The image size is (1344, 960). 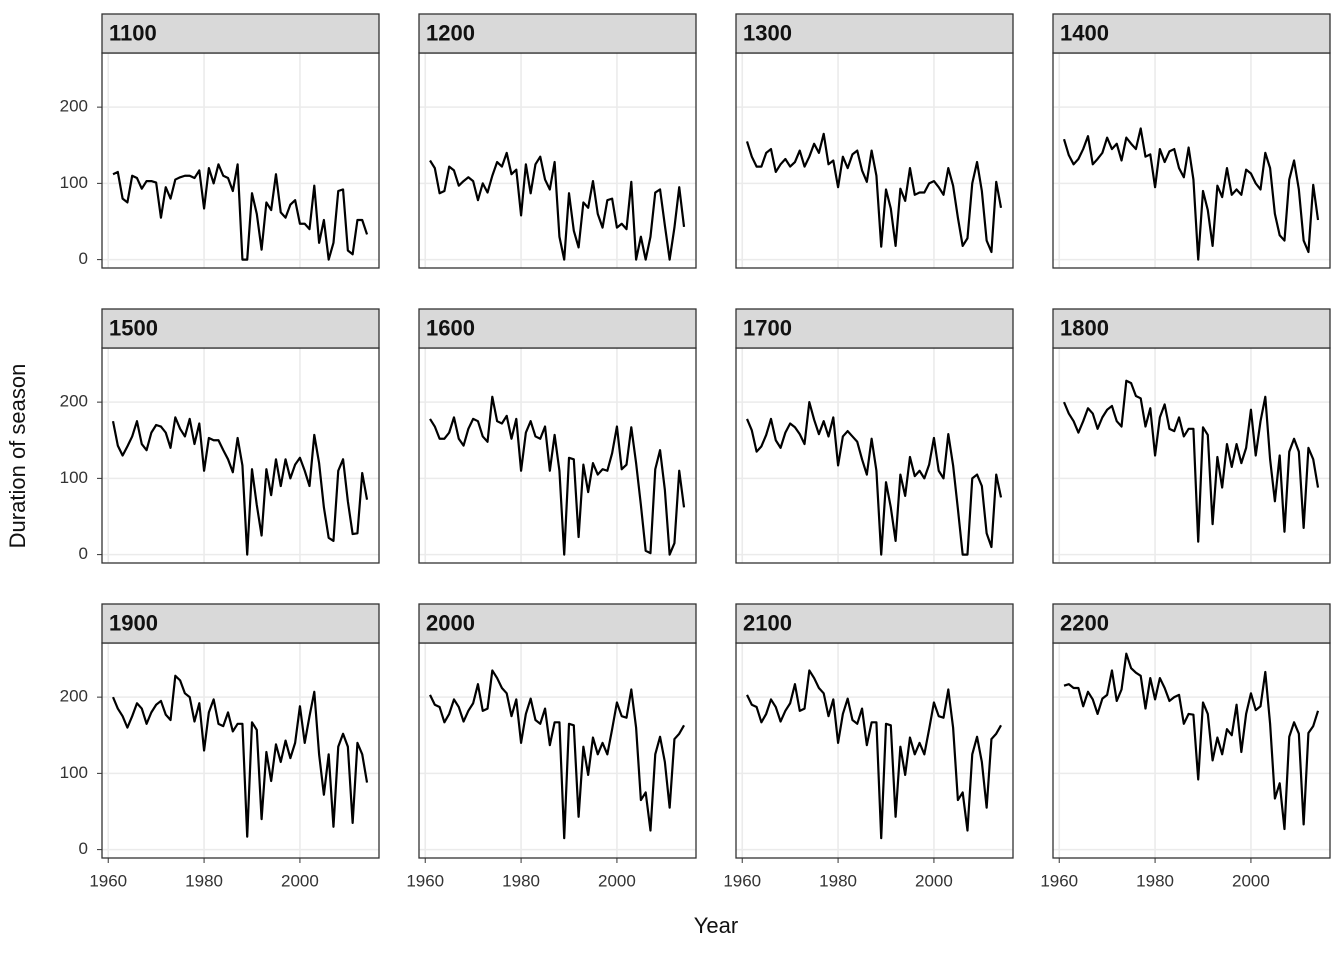 What do you see at coordinates (450, 622) in the screenshot?
I see `strip-label: 2000` at bounding box center [450, 622].